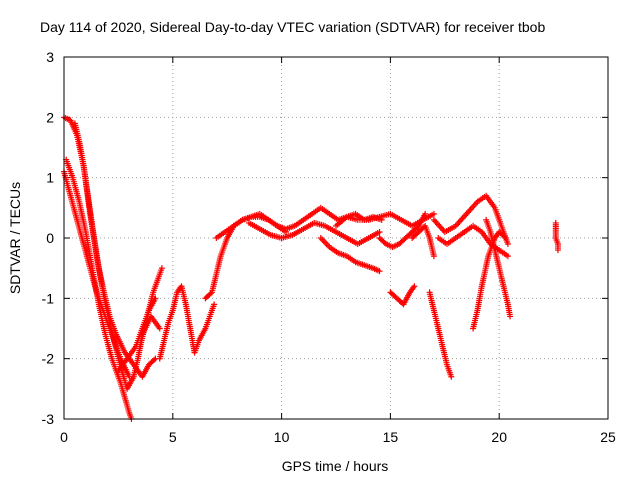 Image resolution: width=640 pixels, height=480 pixels. What do you see at coordinates (499, 437) in the screenshot?
I see `x-tick-label: 20` at bounding box center [499, 437].